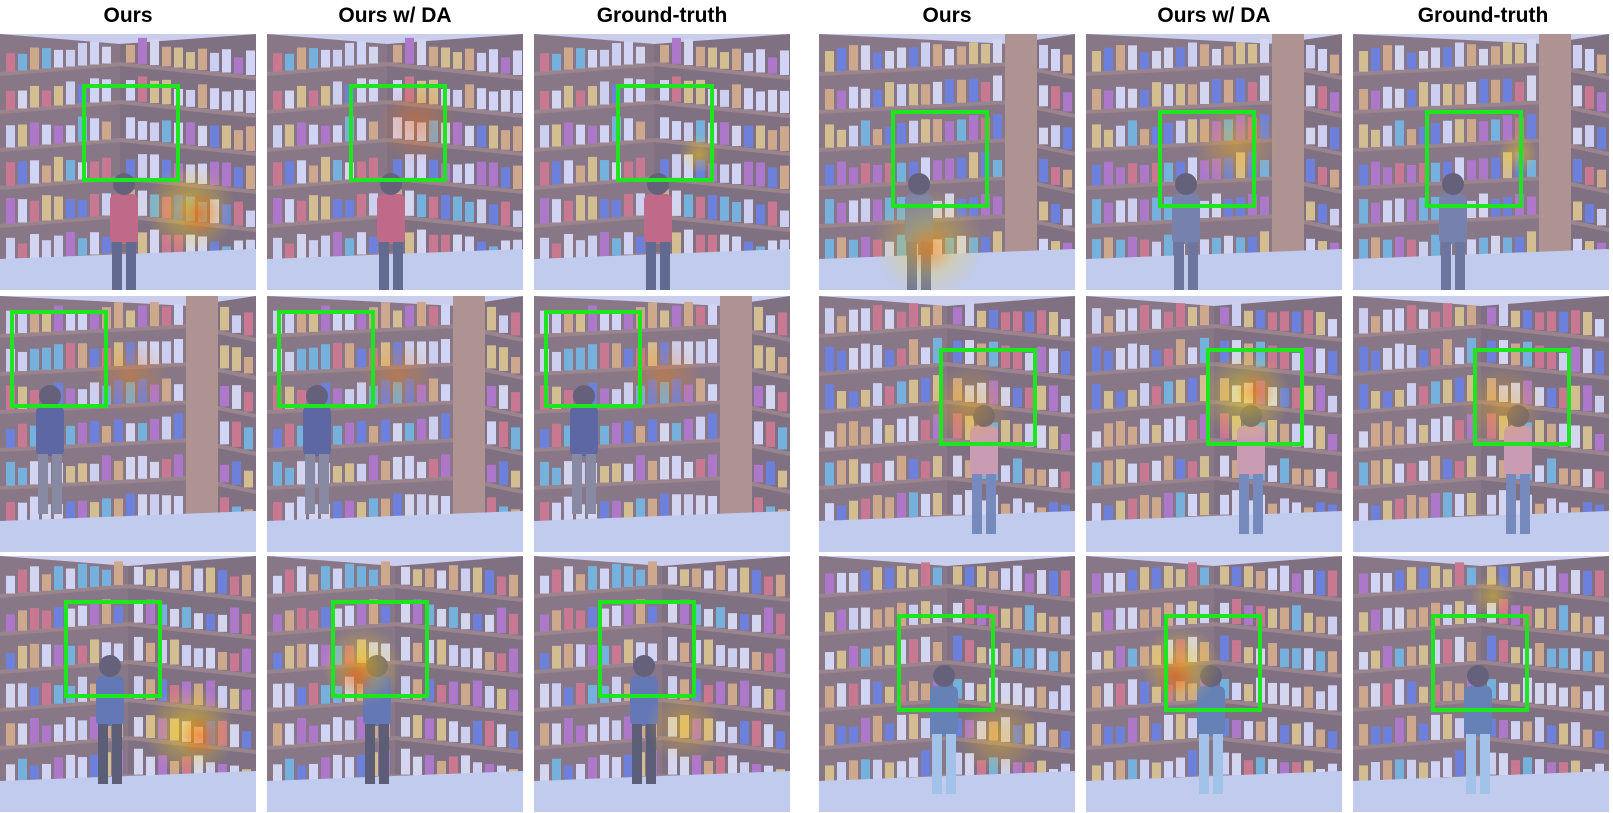 This screenshot has width=1613, height=813. Describe the element at coordinates (200, 736) in the screenshot. I see `heatmap-blob` at that location.